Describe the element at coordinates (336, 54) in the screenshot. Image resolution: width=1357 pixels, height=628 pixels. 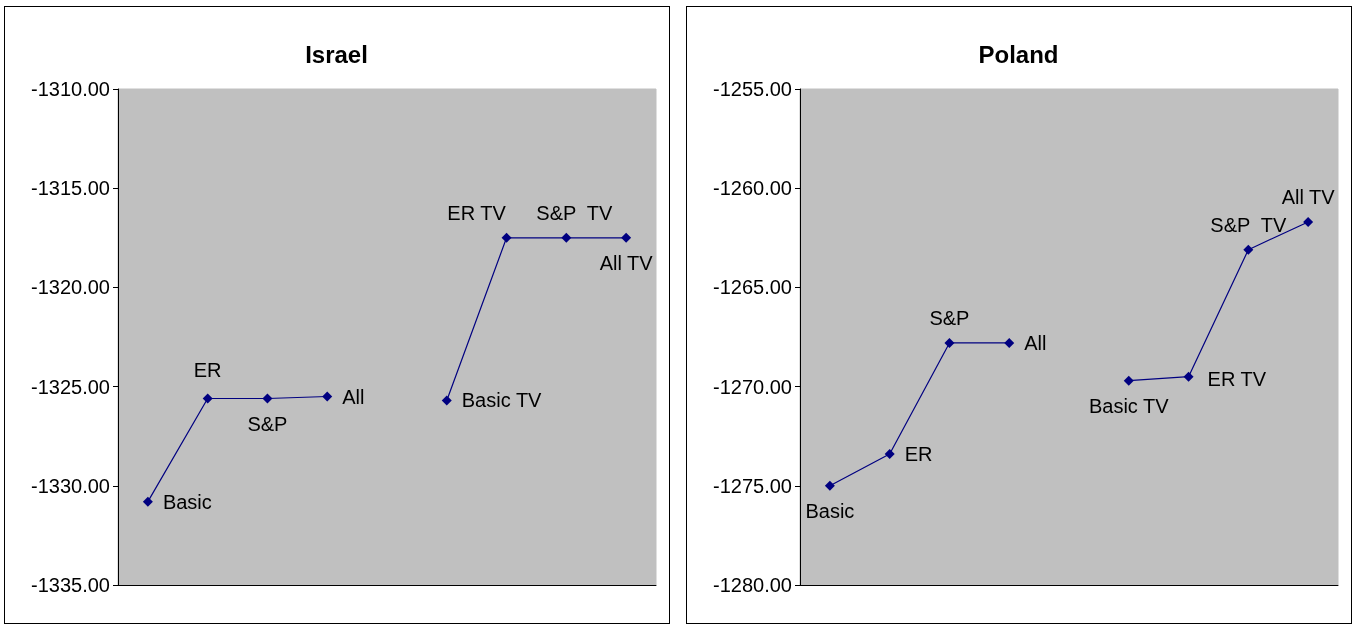
I see `chart-title: Israel` at that location.